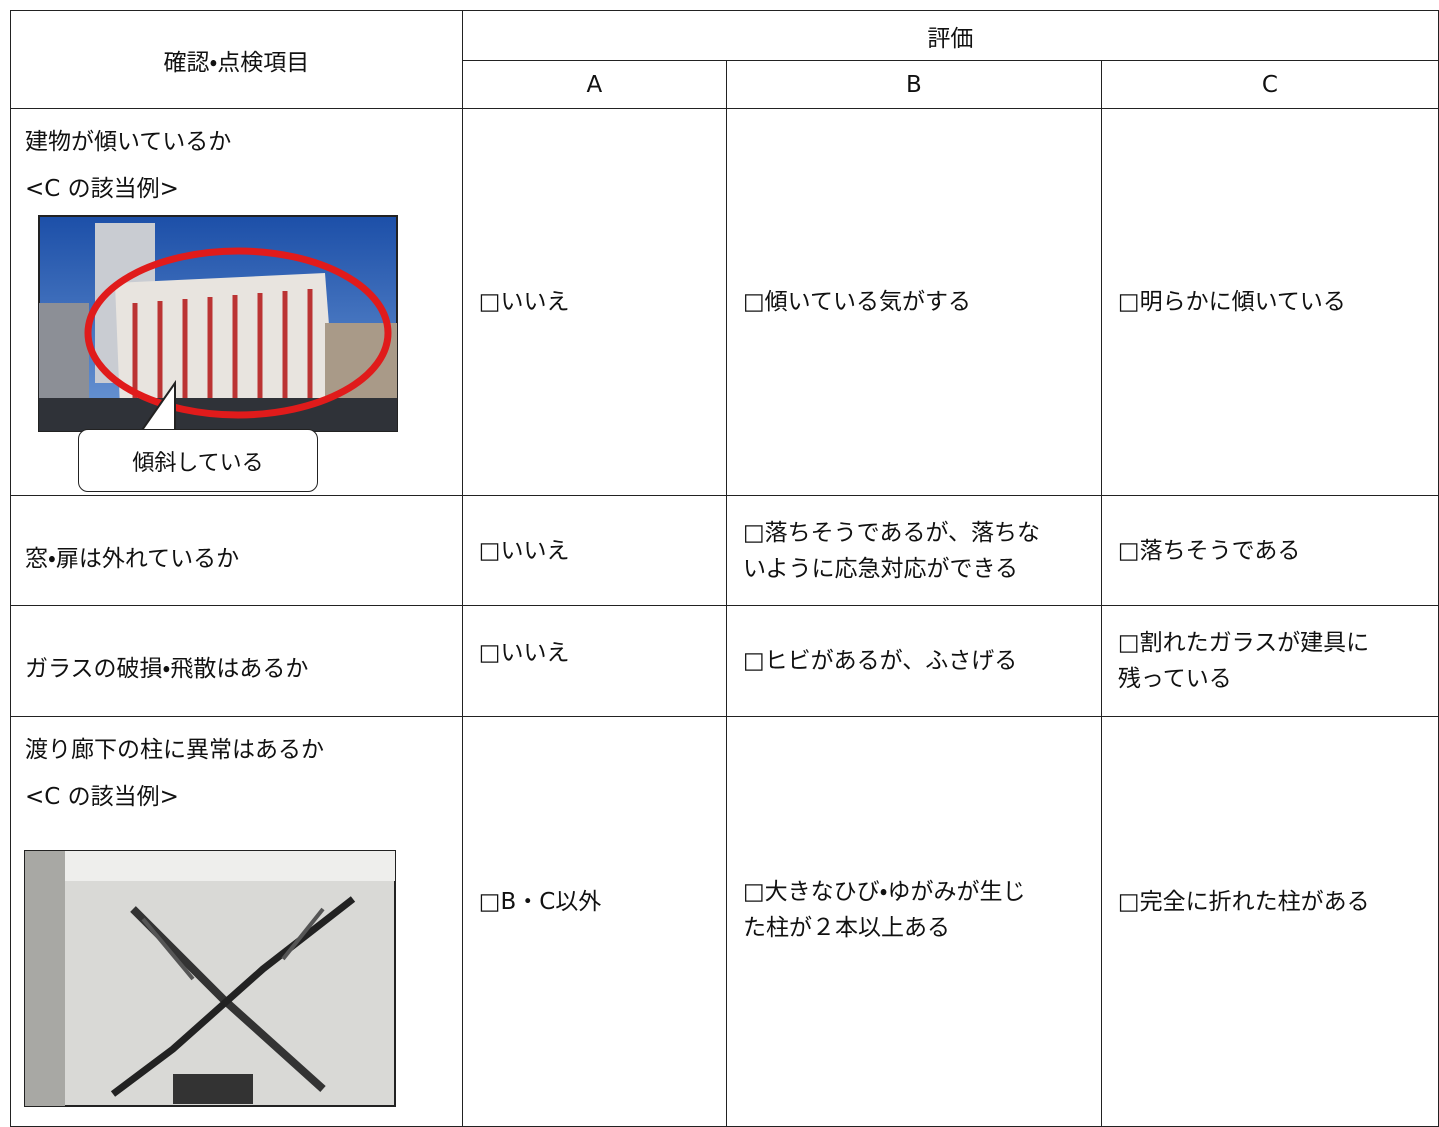  I want to click on text-line: 渡り廊下の柱に異常はあるか, so click(174, 750).